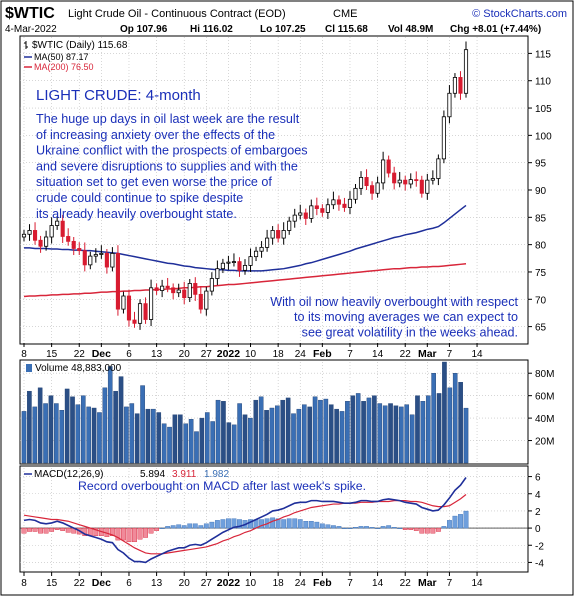 The width and height of the screenshot is (574, 596). I want to click on macd-y-tick-label: -4, so click(539, 563).